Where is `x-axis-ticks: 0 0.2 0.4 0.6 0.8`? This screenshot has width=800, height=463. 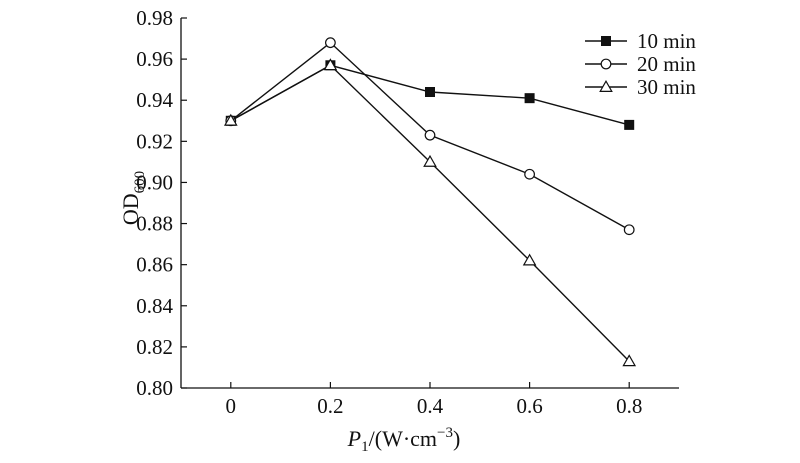
x-axis-ticks: 0 0.2 0.4 0.6 0.8 is located at coordinates (434, 400).